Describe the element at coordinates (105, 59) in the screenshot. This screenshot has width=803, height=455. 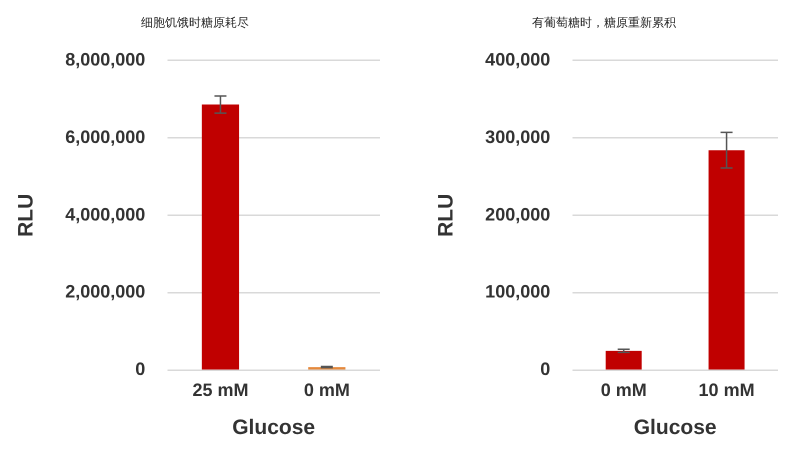
I see `y-tick-label: 8,000,000` at that location.